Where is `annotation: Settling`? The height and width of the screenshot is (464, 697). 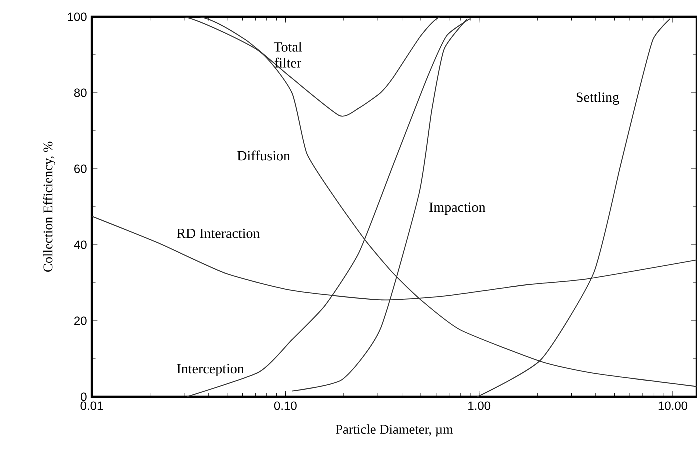 annotation: Settling is located at coordinates (598, 99).